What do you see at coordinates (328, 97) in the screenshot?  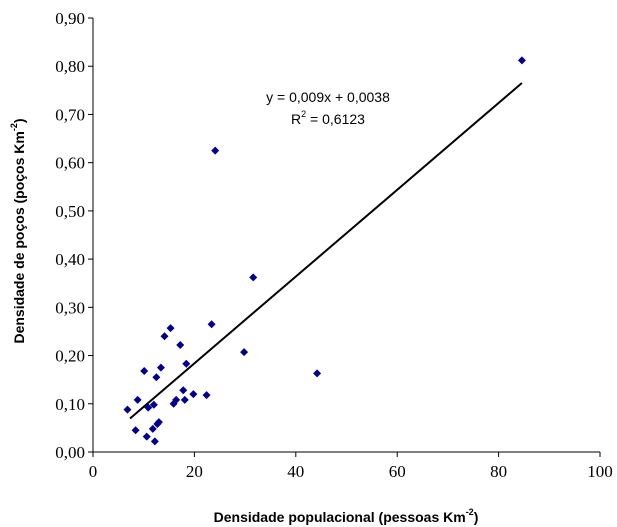 I see `trendline-equation: y = 0,009x + 0,0038` at bounding box center [328, 97].